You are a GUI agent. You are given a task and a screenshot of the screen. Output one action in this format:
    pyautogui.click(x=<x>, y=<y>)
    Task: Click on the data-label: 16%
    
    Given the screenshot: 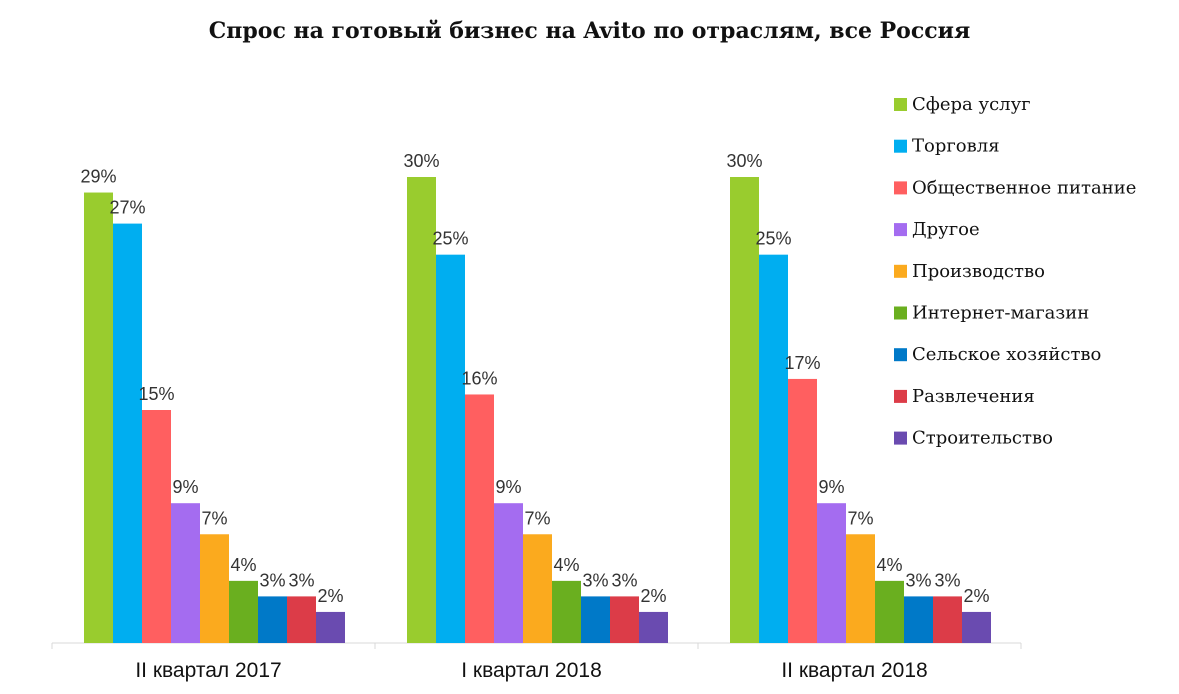 What is the action you would take?
    pyautogui.click(x=479, y=378)
    